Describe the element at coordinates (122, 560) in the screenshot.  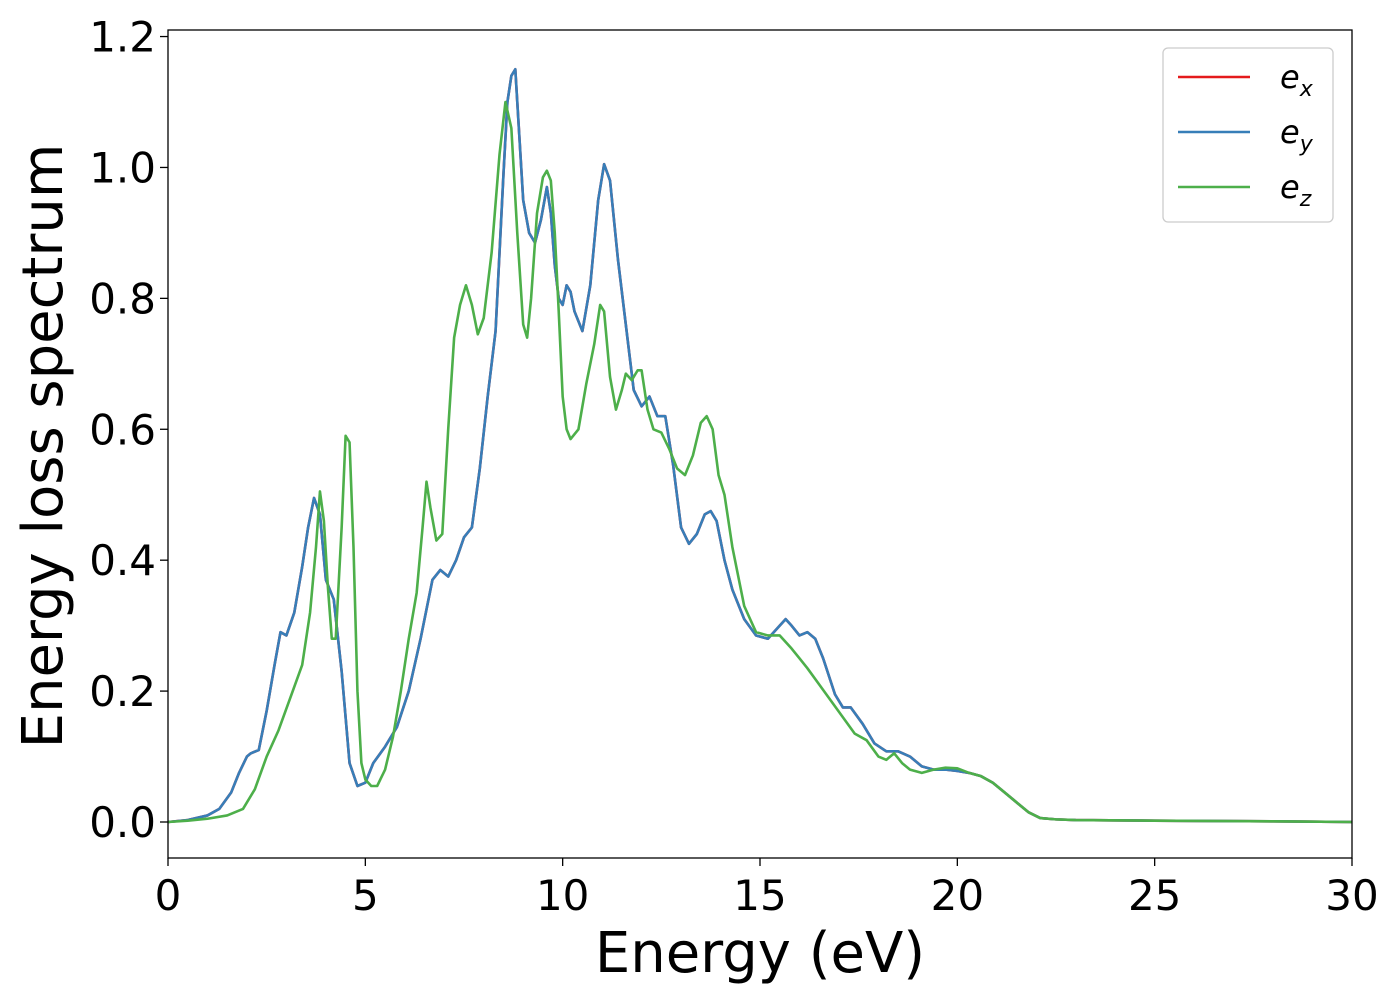
I see `y-tick-label: 0.4` at that location.